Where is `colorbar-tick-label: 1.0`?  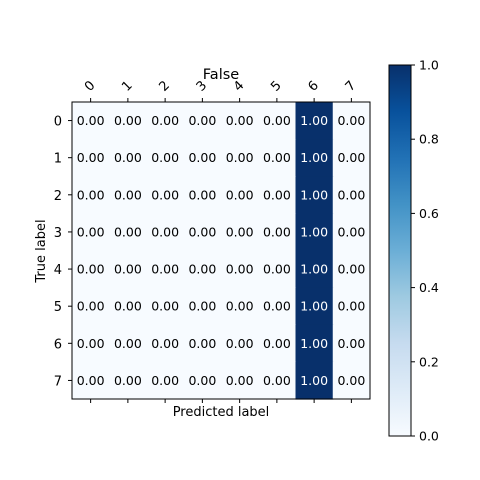 colorbar-tick-label: 1.0 is located at coordinates (429, 65).